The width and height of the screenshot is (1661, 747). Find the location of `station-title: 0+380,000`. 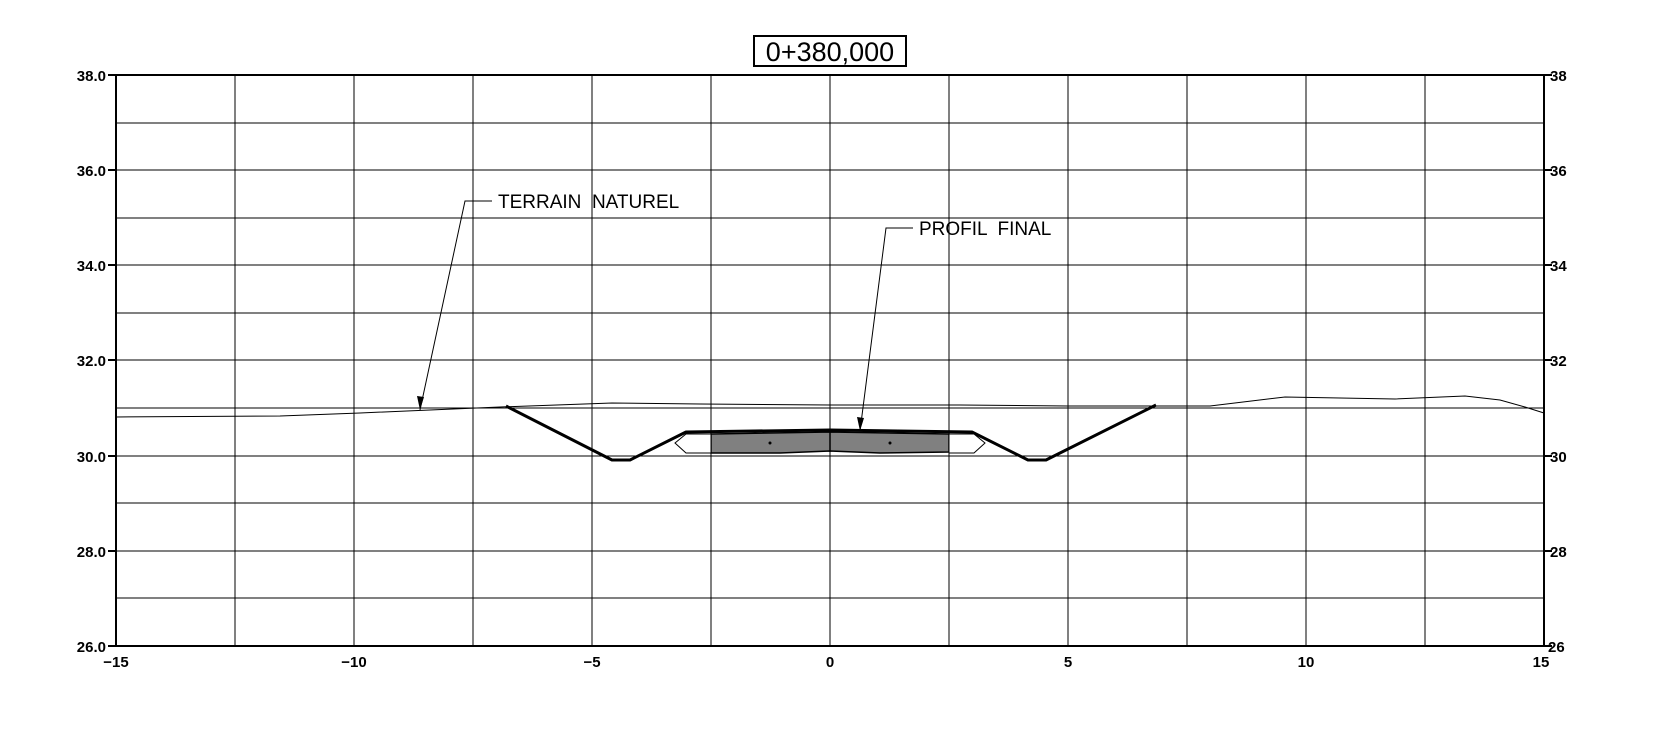

station-title: 0+380,000 is located at coordinates (830, 51).